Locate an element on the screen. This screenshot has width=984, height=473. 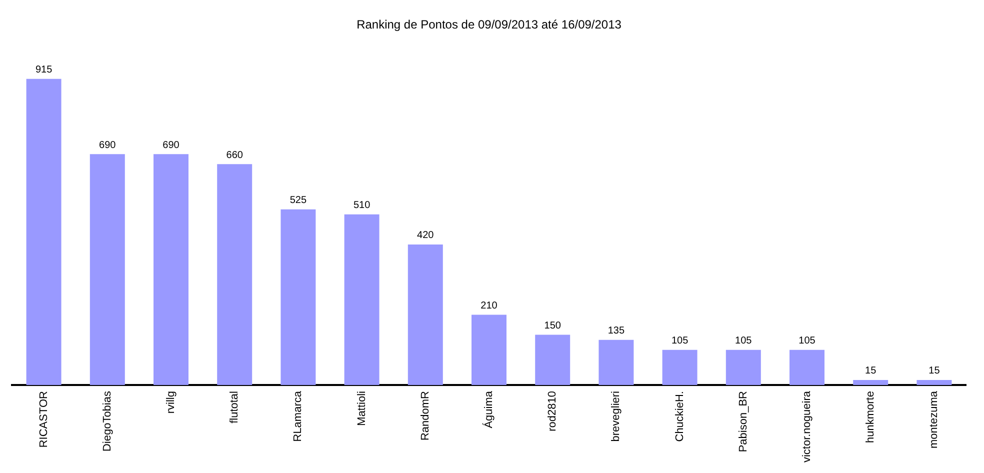
data-label: 915 is located at coordinates (44, 70).